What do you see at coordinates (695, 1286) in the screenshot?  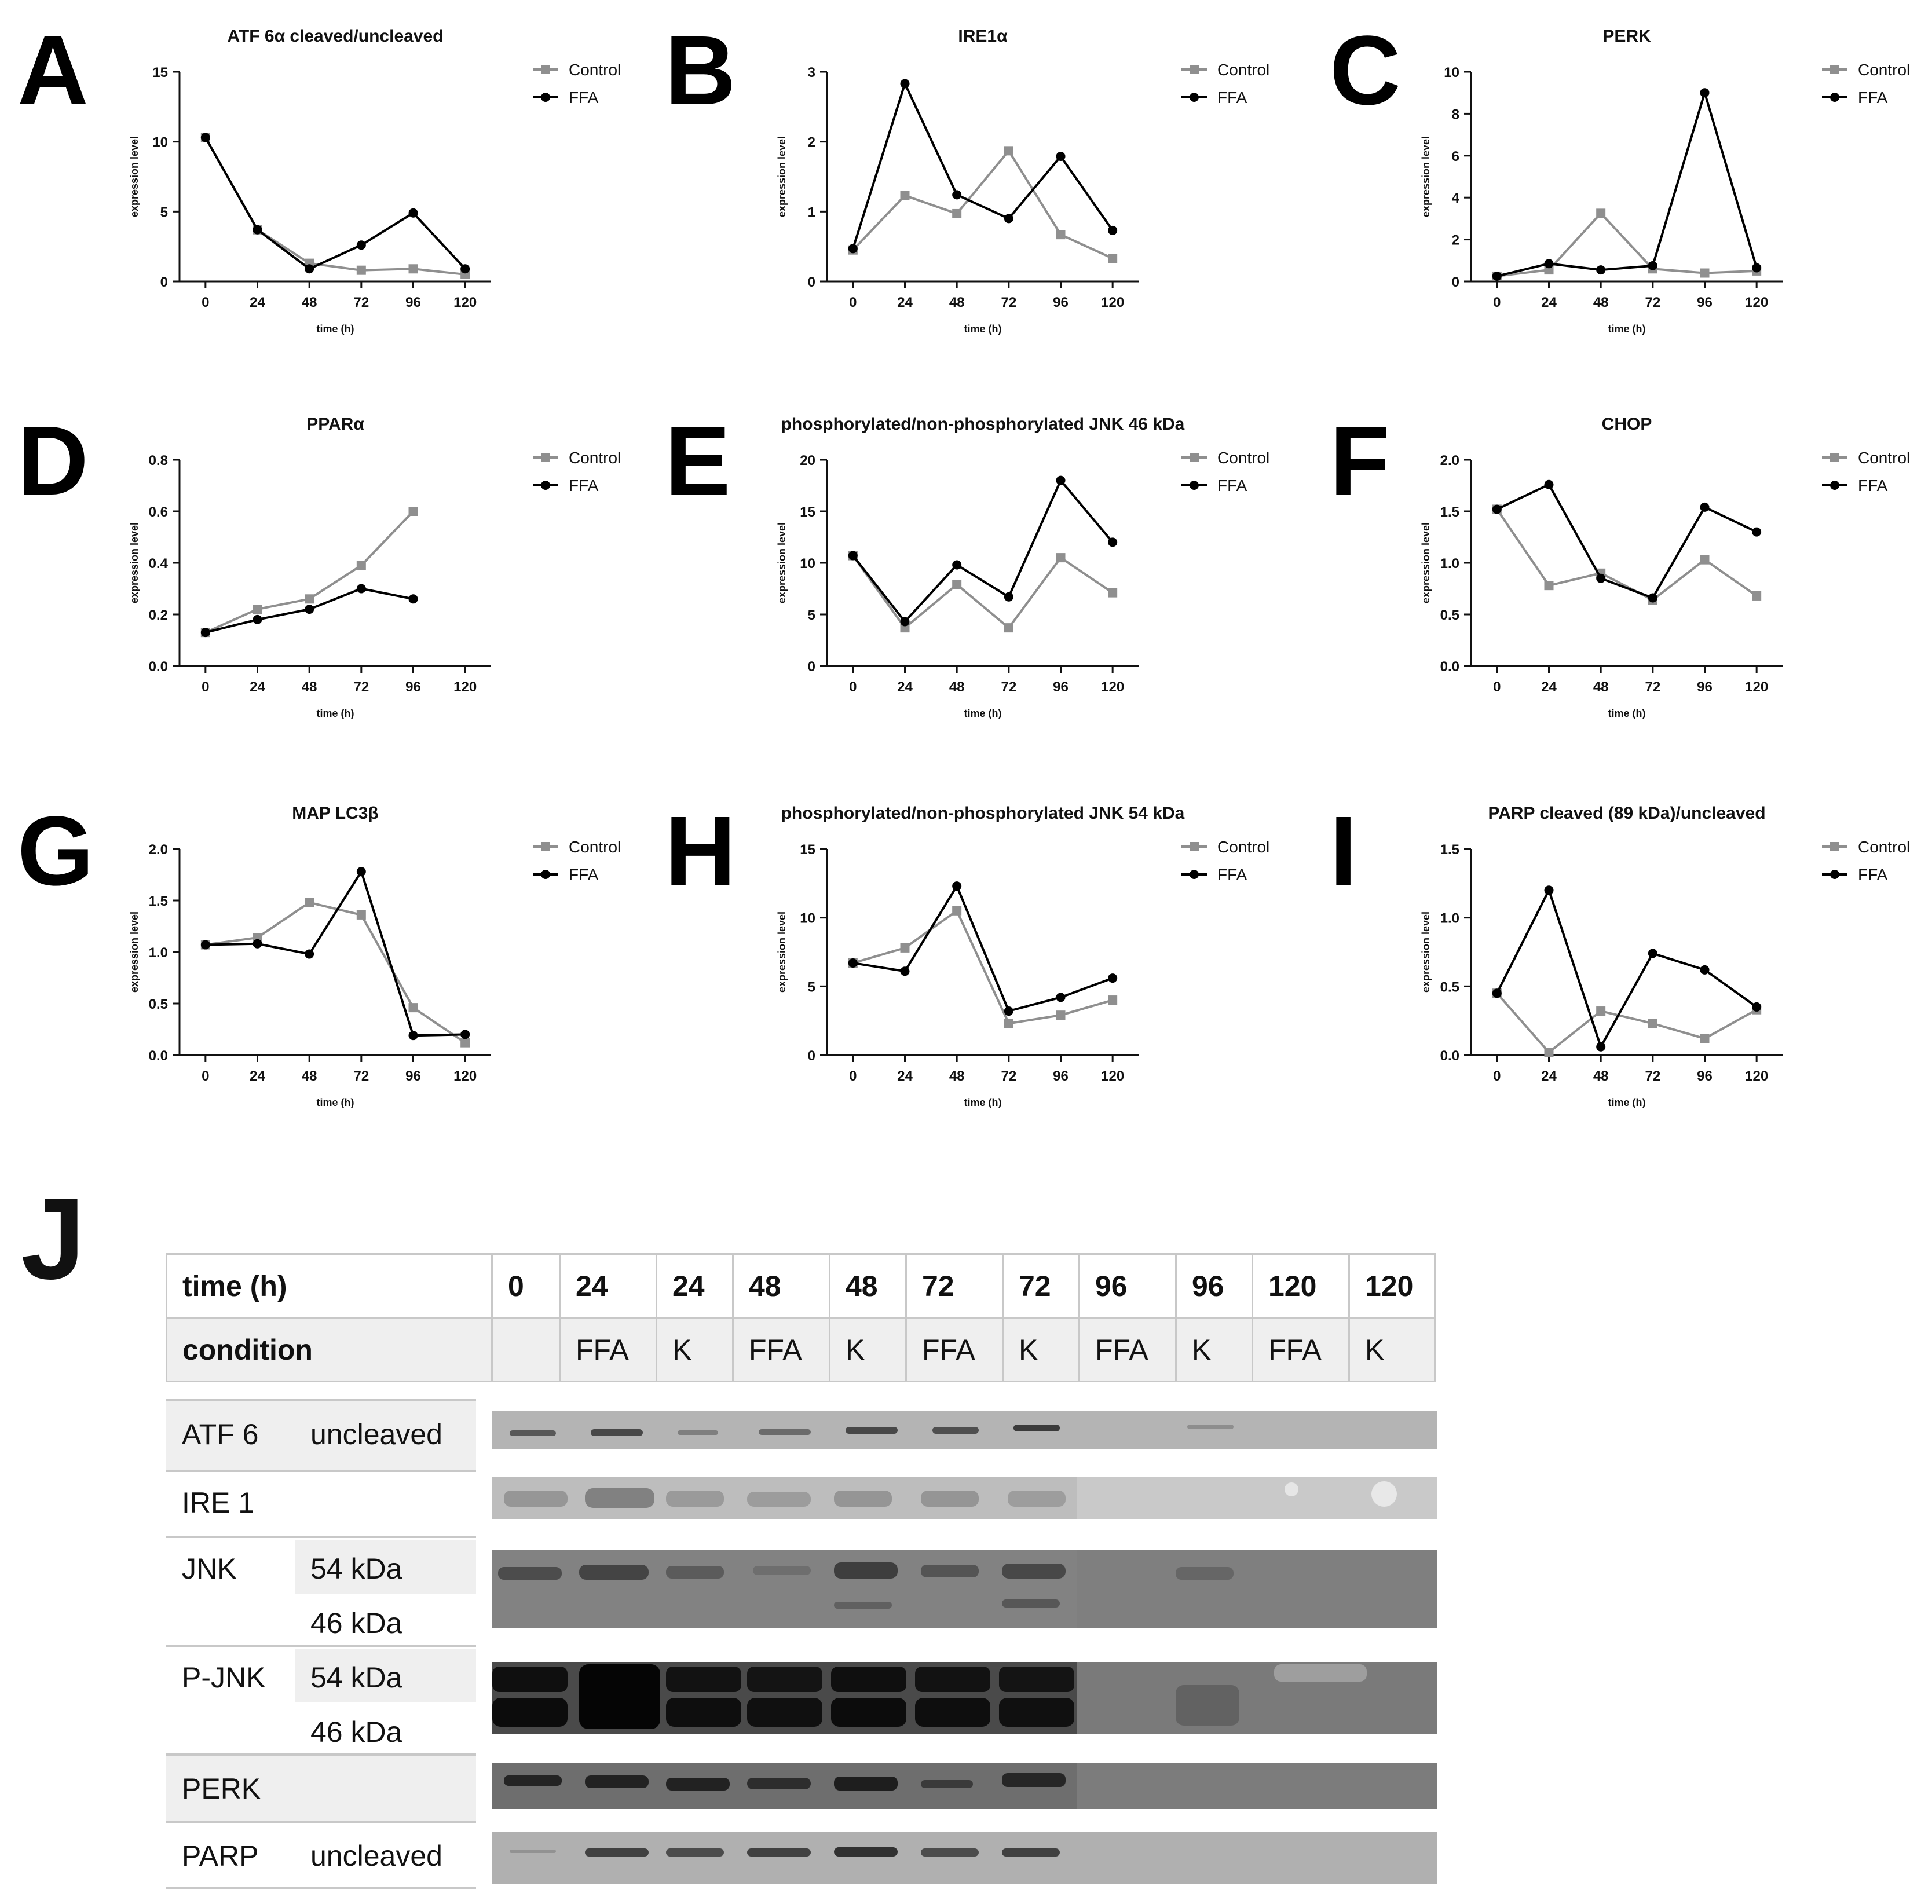 I see `time-cell: 24` at bounding box center [695, 1286].